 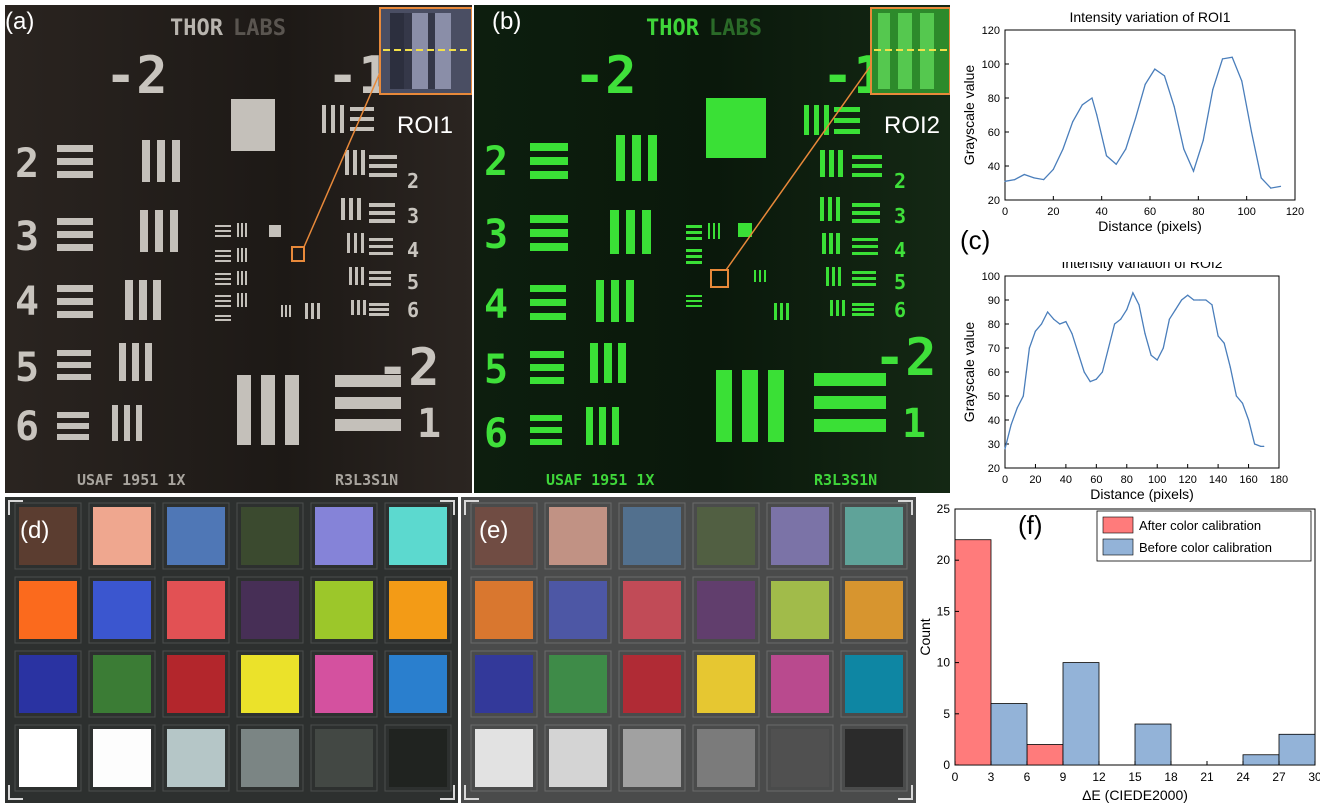 What do you see at coordinates (1030, 525) in the screenshot?
I see `panel-label: (f)` at bounding box center [1030, 525].